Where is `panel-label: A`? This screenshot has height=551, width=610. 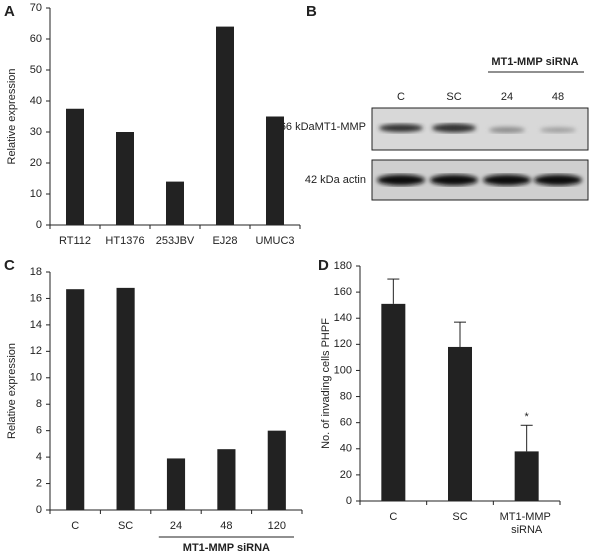
panel-label: A is located at coordinates (9, 11).